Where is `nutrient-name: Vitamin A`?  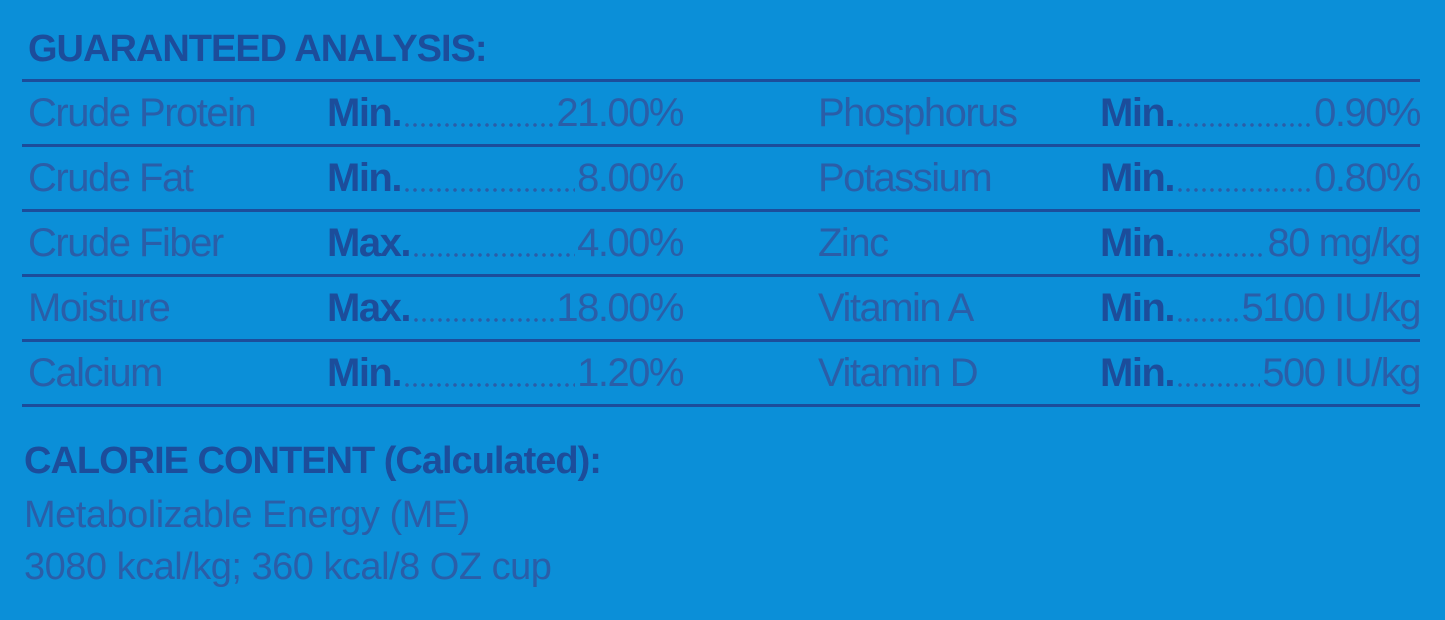
nutrient-name: Vitamin A is located at coordinates (896, 307).